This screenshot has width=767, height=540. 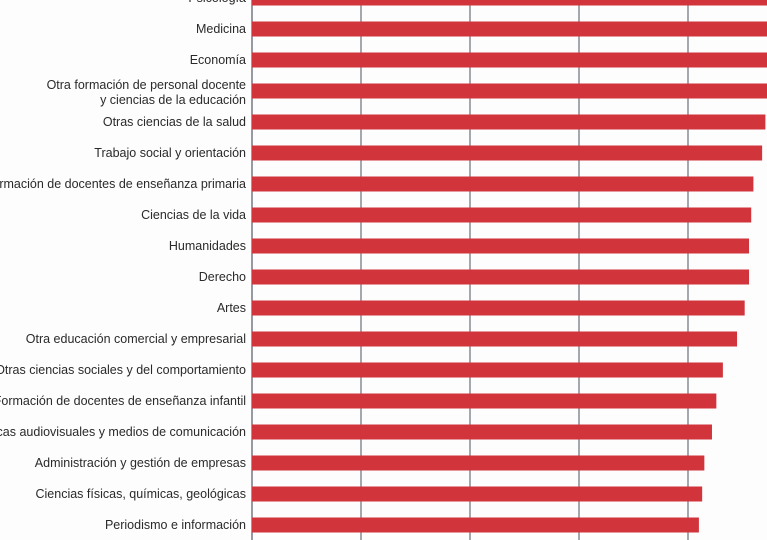 What do you see at coordinates (193, 215) in the screenshot?
I see `category-label: Ciencias de la vida` at bounding box center [193, 215].